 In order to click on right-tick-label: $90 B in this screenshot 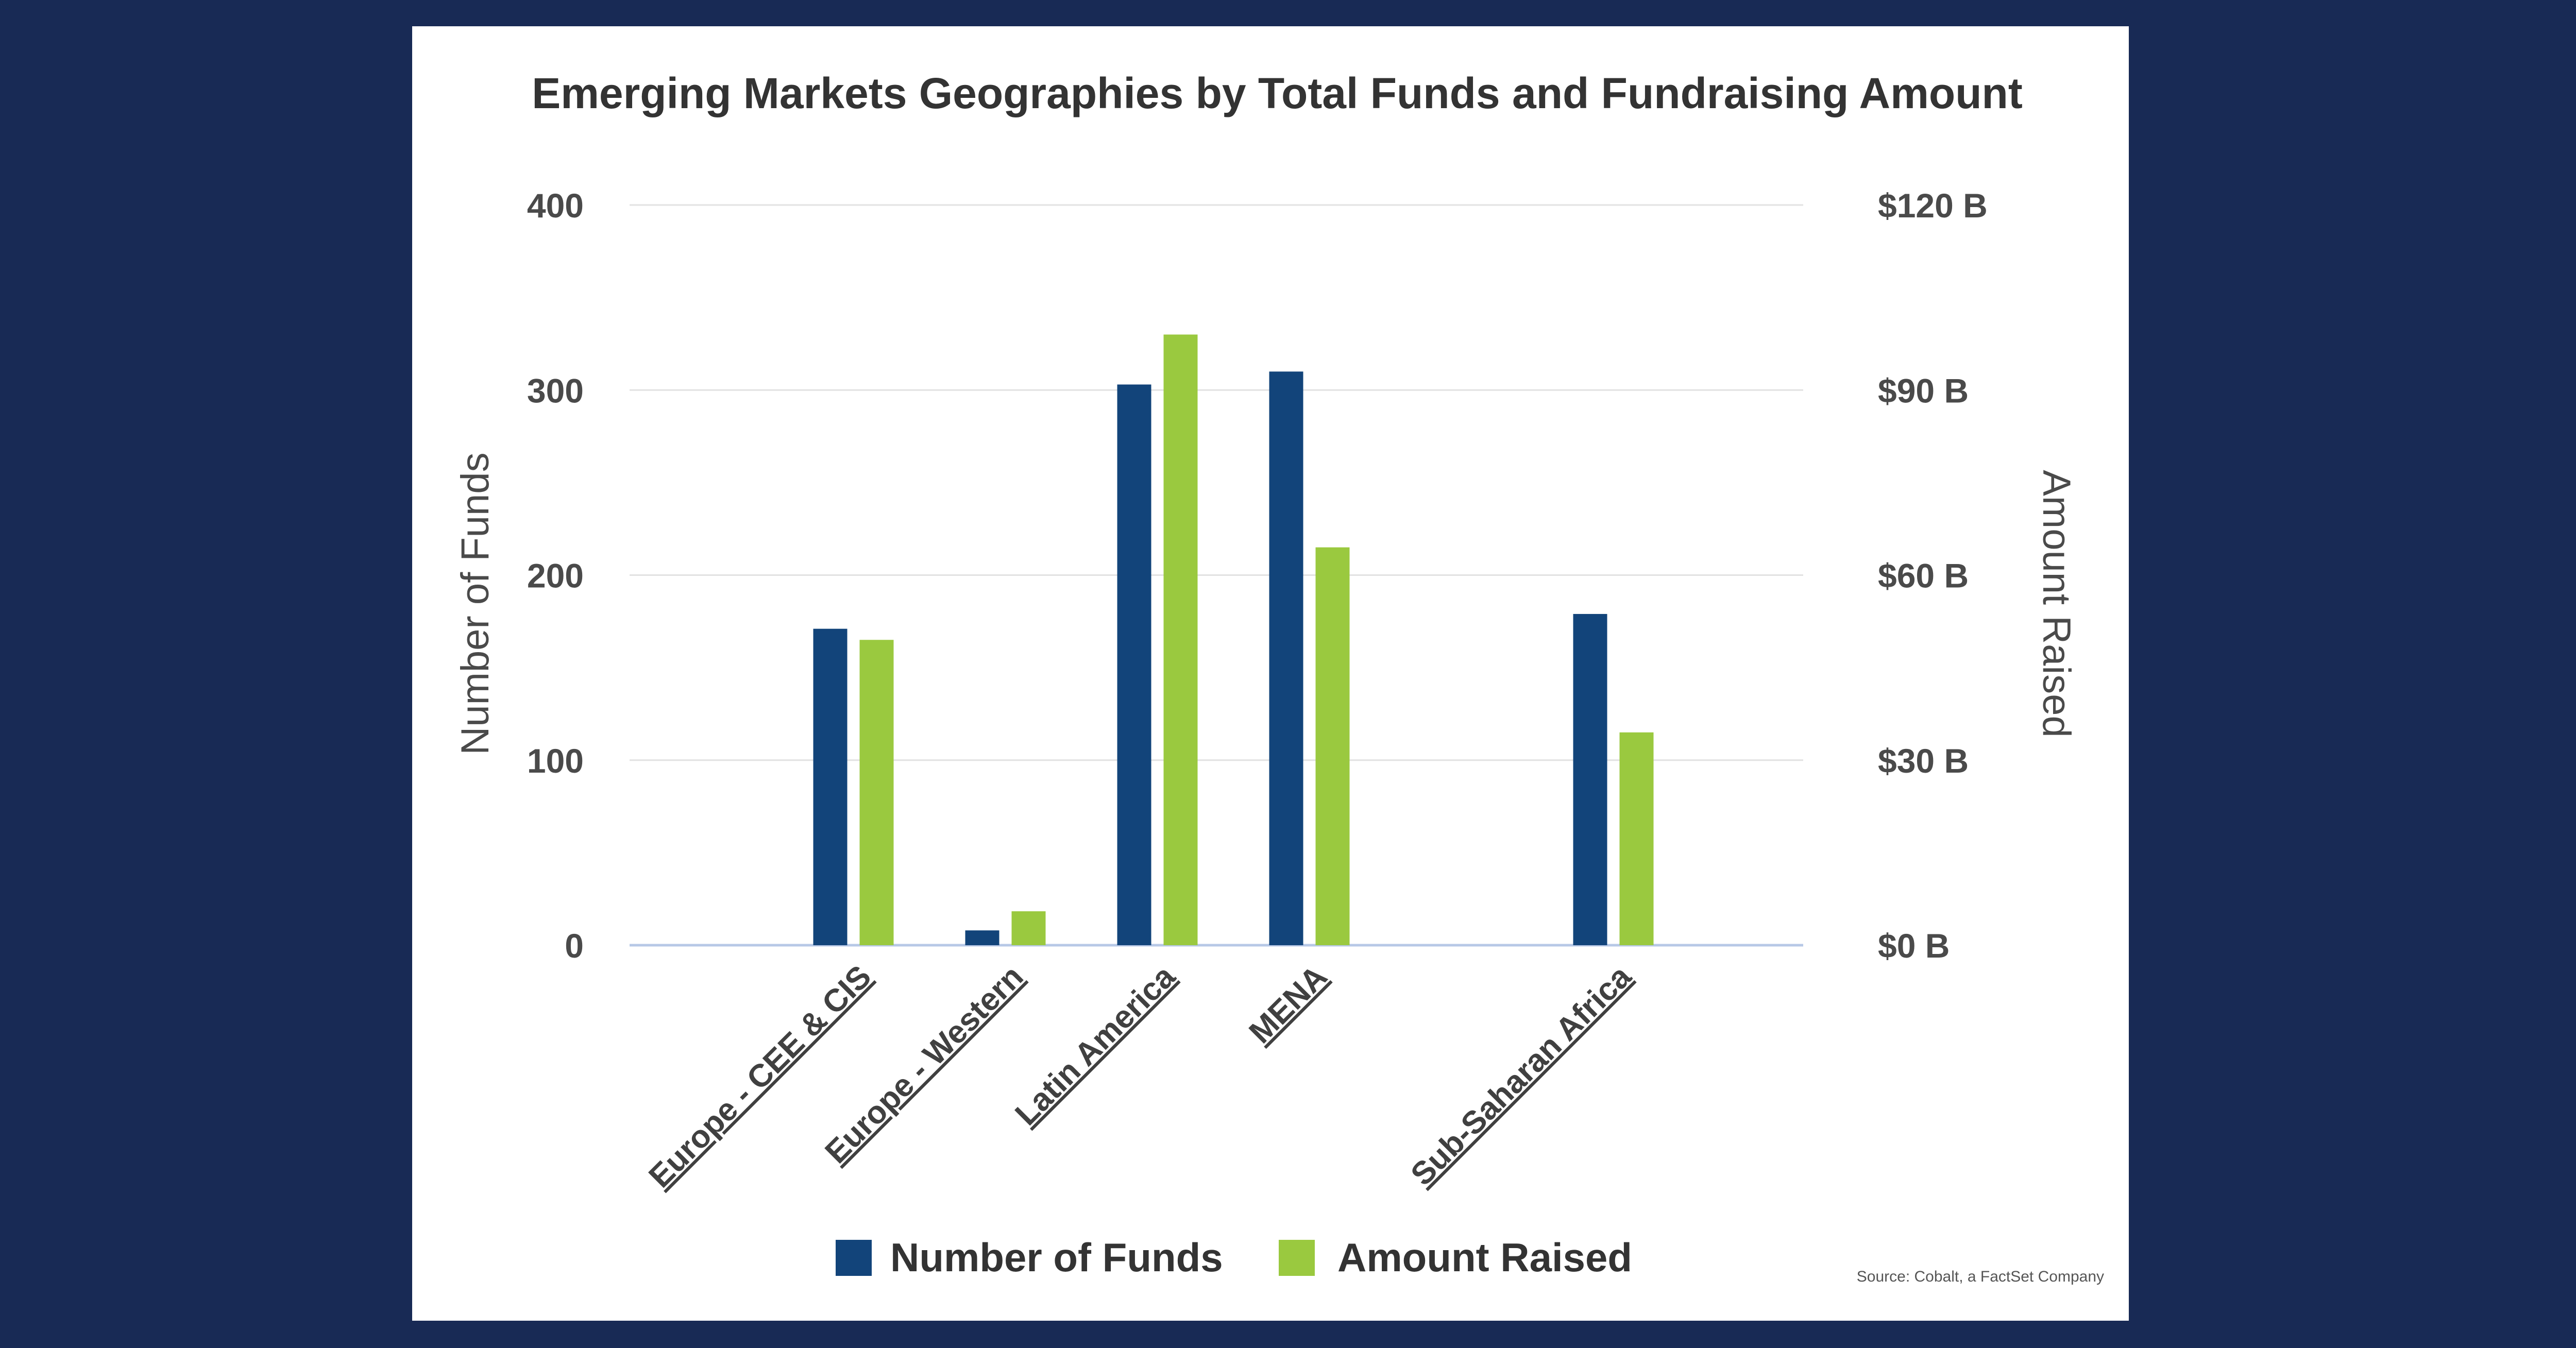, I will do `click(1923, 390)`.